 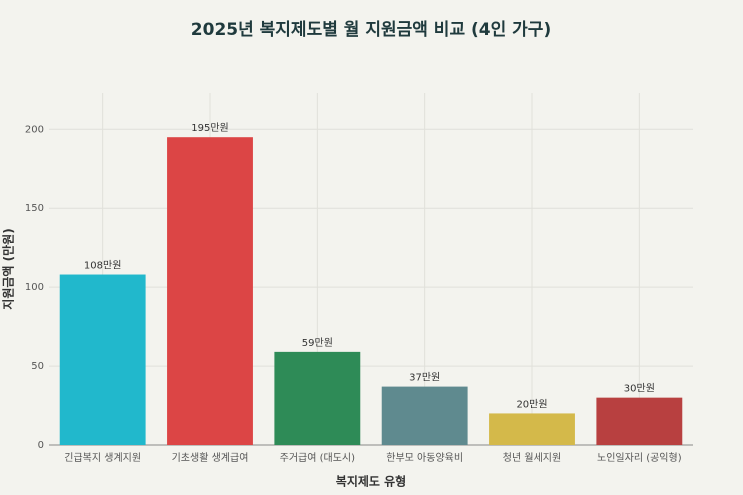 I want to click on data-label: 59만원, so click(x=317, y=343).